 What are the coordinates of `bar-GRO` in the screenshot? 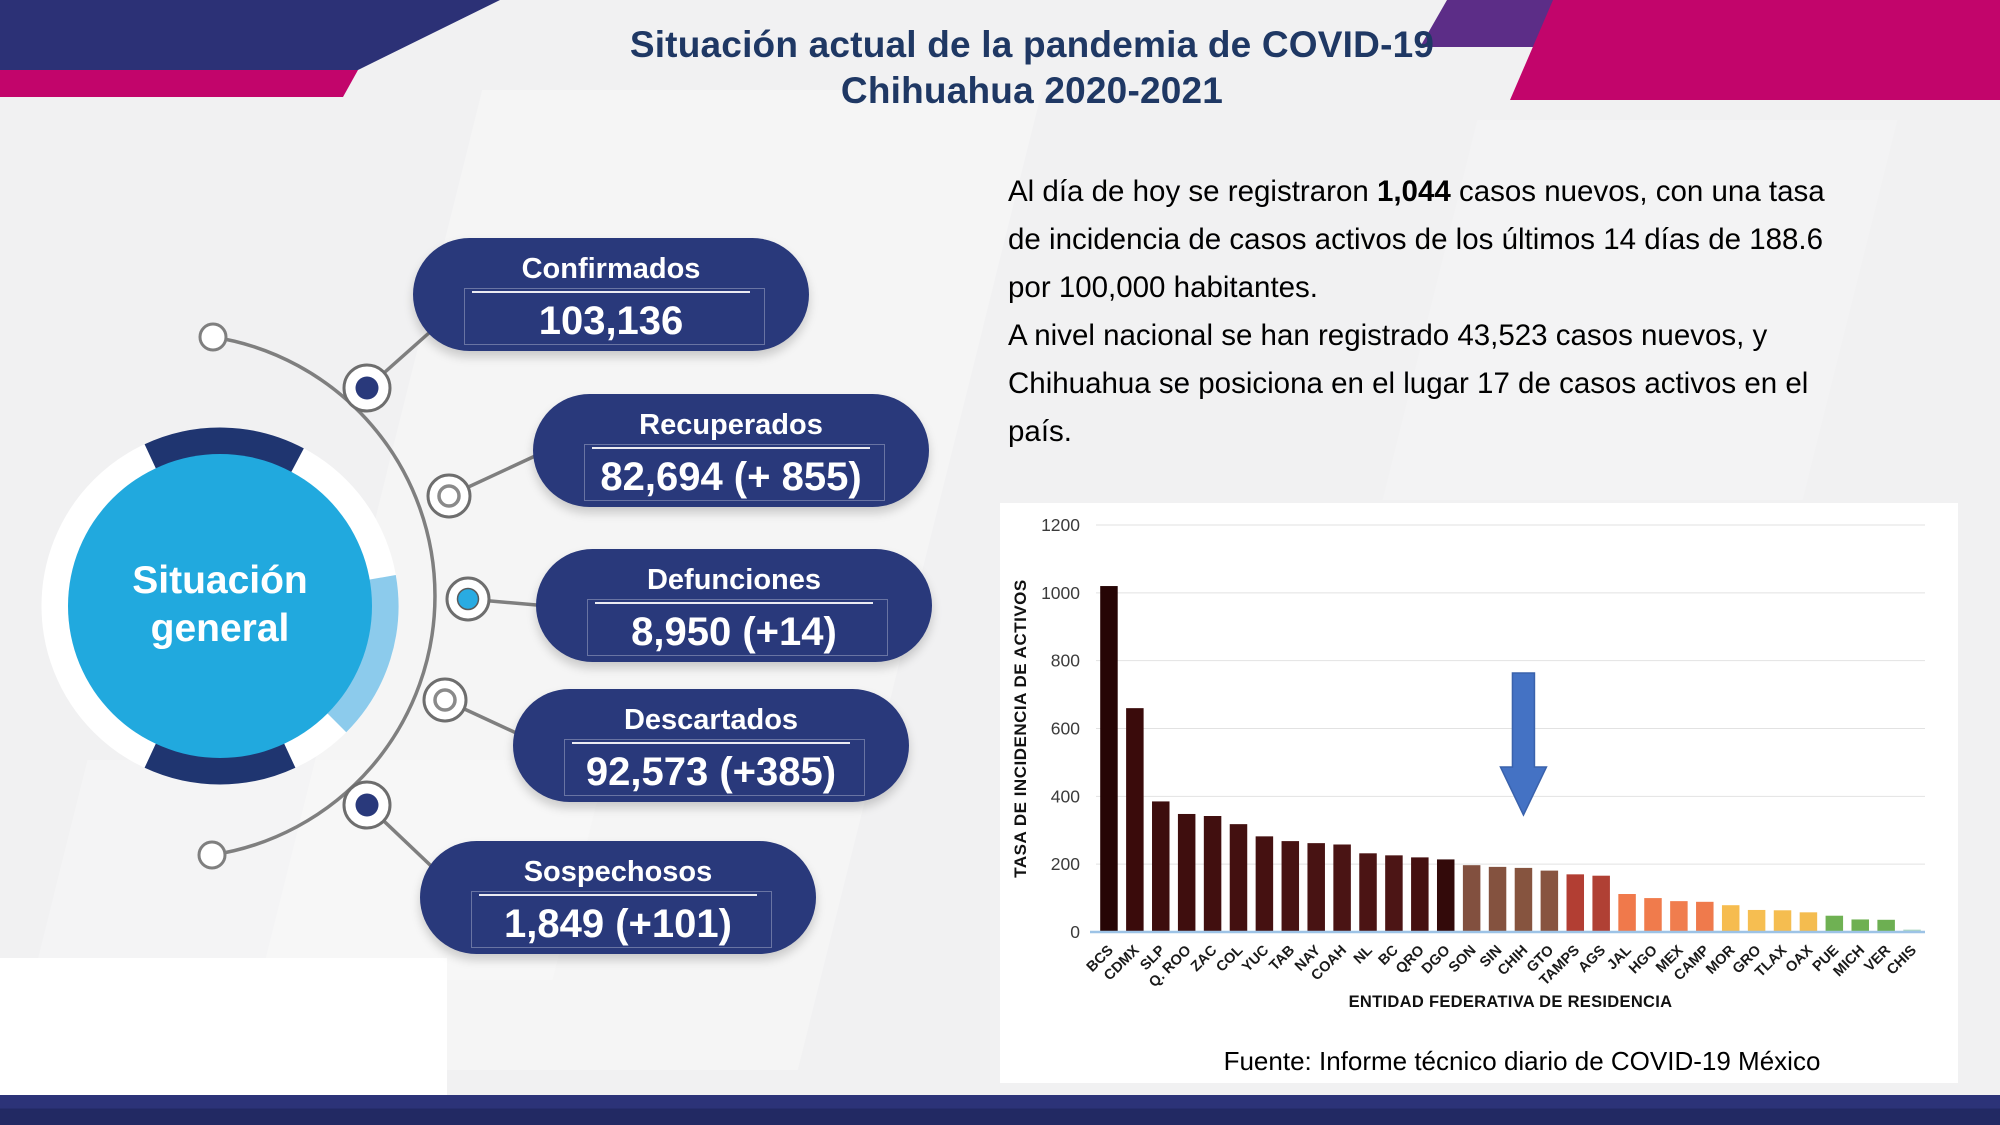 It's located at (1756, 920).